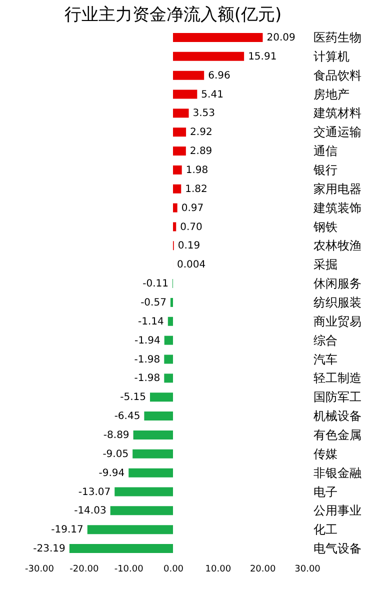 This screenshot has height=605, width=375. What do you see at coordinates (111, 473) in the screenshot?
I see `data-label: -9.94` at bounding box center [111, 473].